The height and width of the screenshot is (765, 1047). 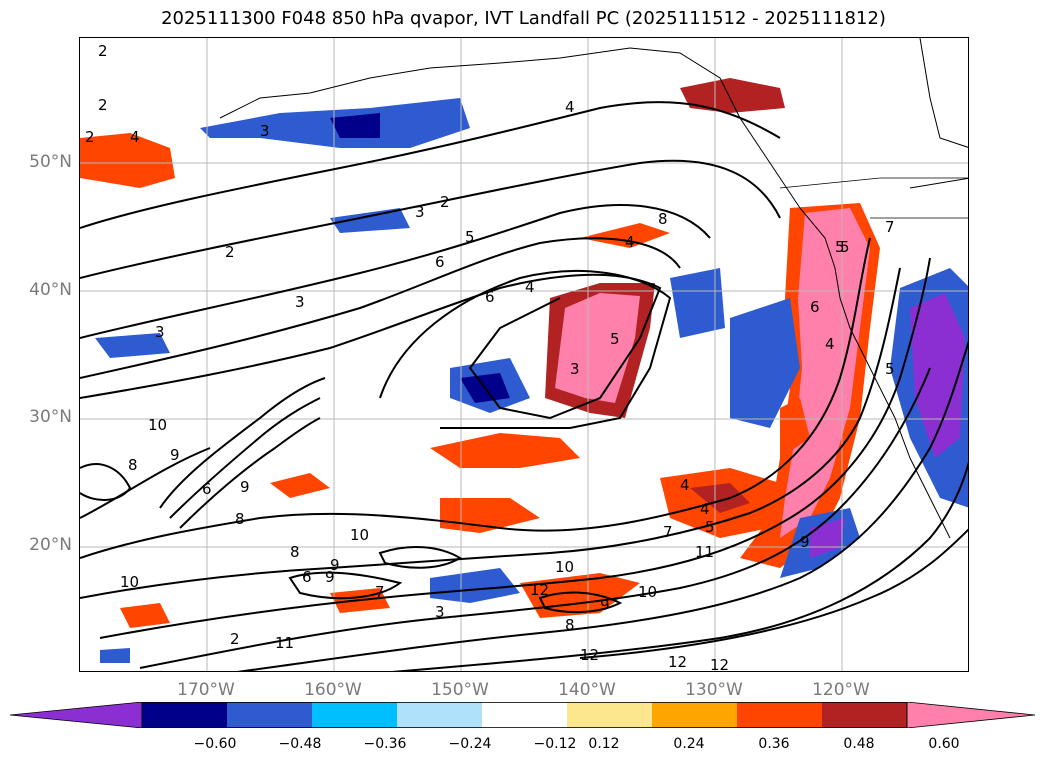 What do you see at coordinates (460, 690) in the screenshot?
I see `lon-label-150w: 150°W` at bounding box center [460, 690].